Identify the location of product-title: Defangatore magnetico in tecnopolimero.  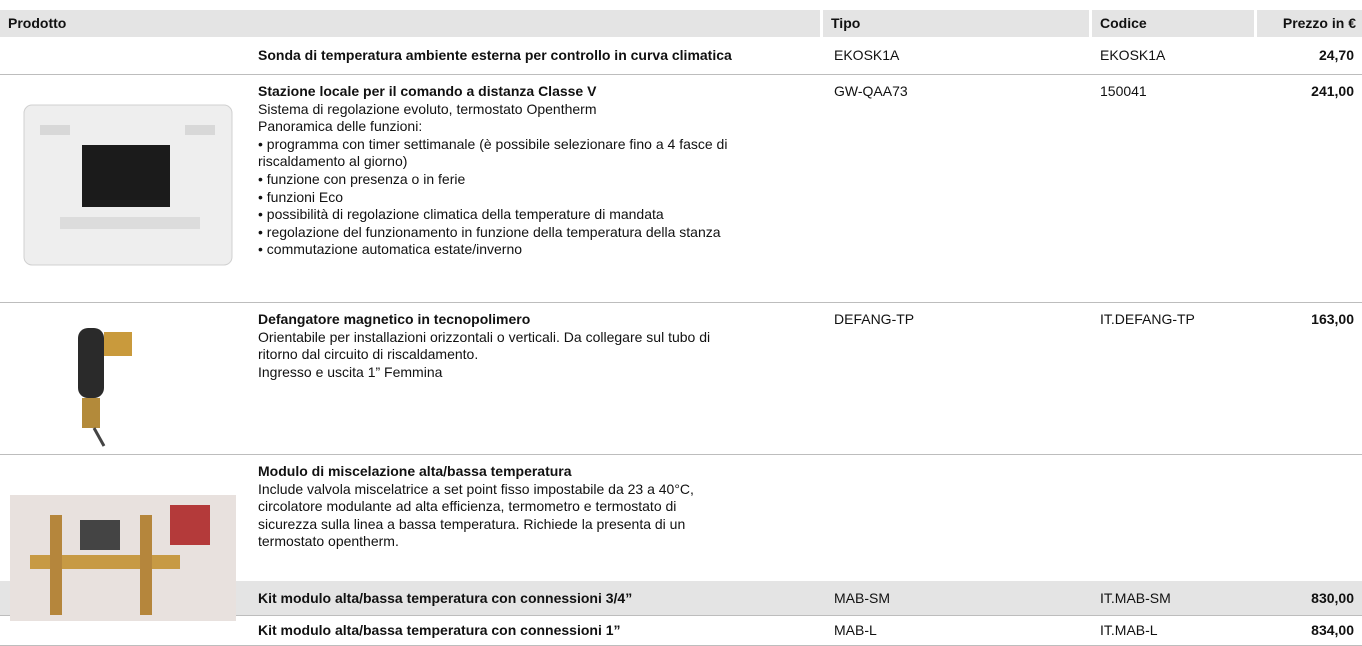
(394, 319).